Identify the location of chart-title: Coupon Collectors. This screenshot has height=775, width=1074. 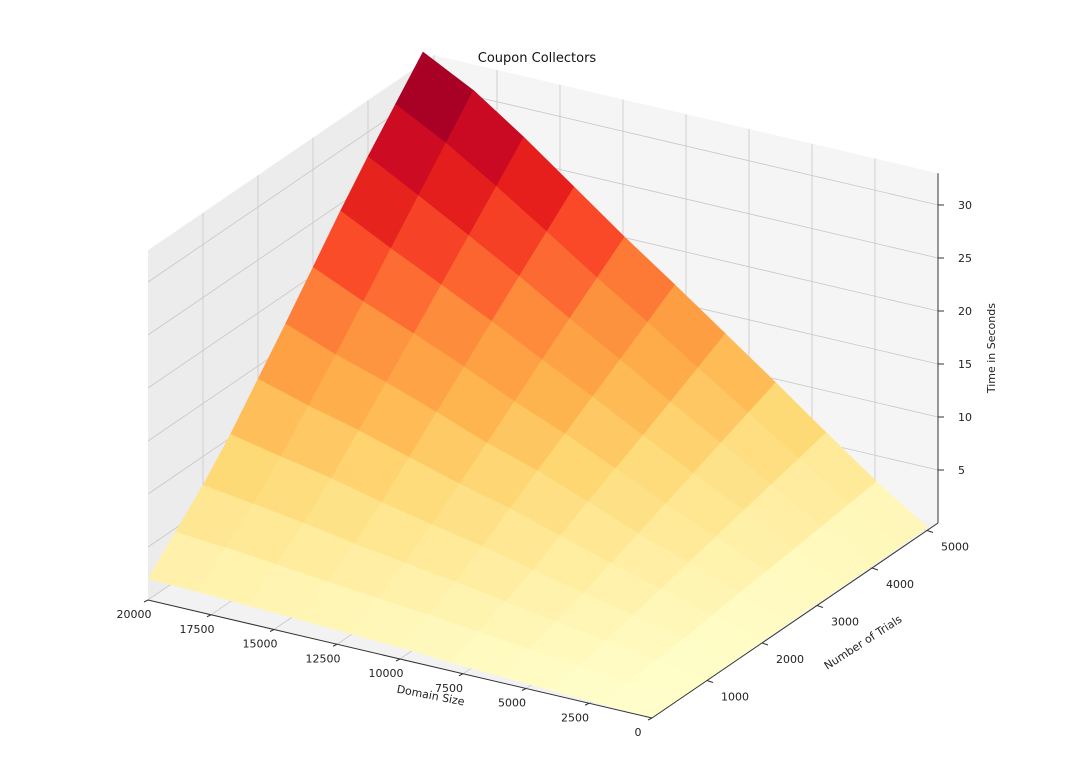
(537, 58).